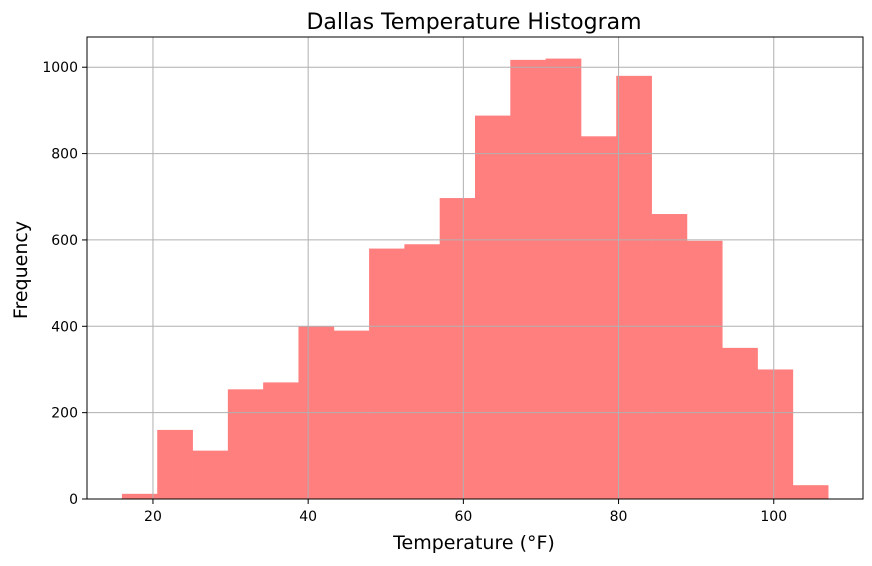 The height and width of the screenshot is (566, 872). I want to click on x-tick-label-4: 100, so click(773, 517).